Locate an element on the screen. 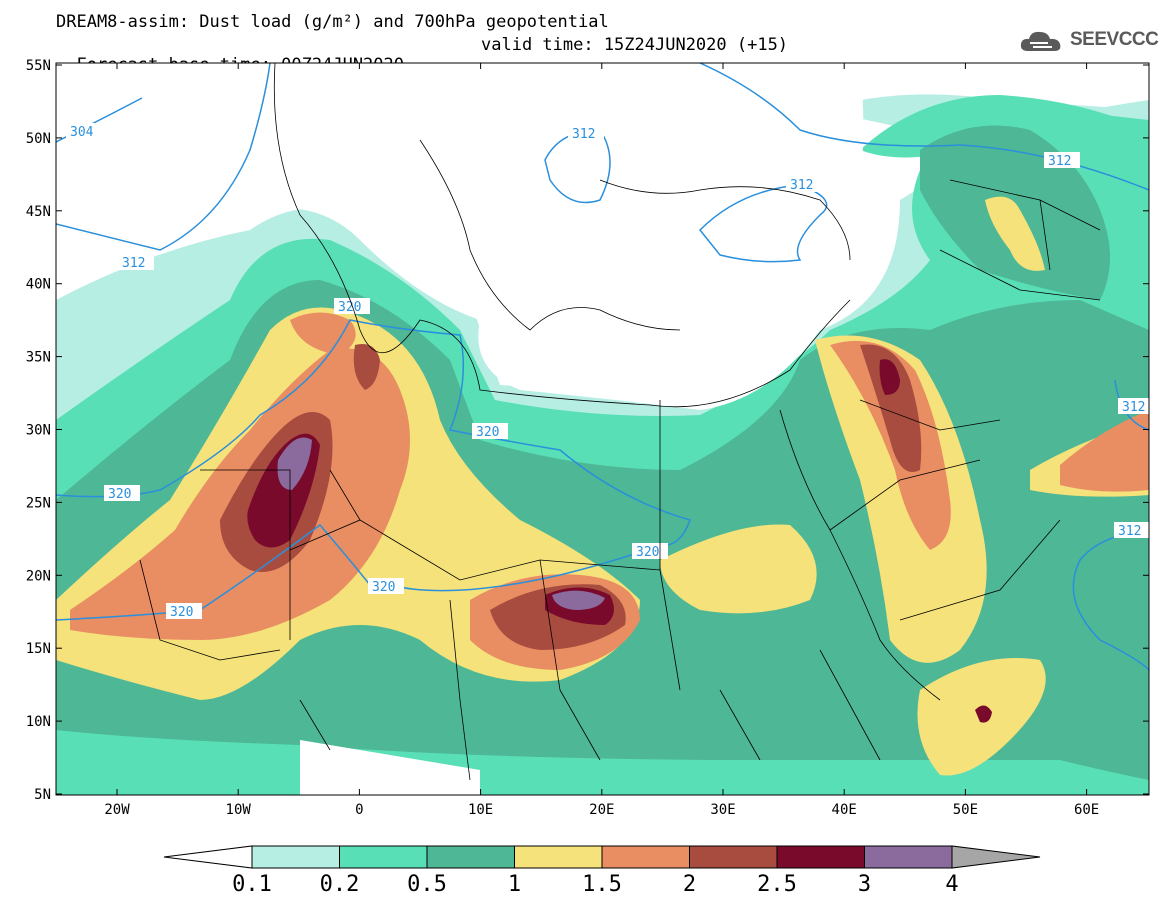  longitude-label: 20E is located at coordinates (601, 810).